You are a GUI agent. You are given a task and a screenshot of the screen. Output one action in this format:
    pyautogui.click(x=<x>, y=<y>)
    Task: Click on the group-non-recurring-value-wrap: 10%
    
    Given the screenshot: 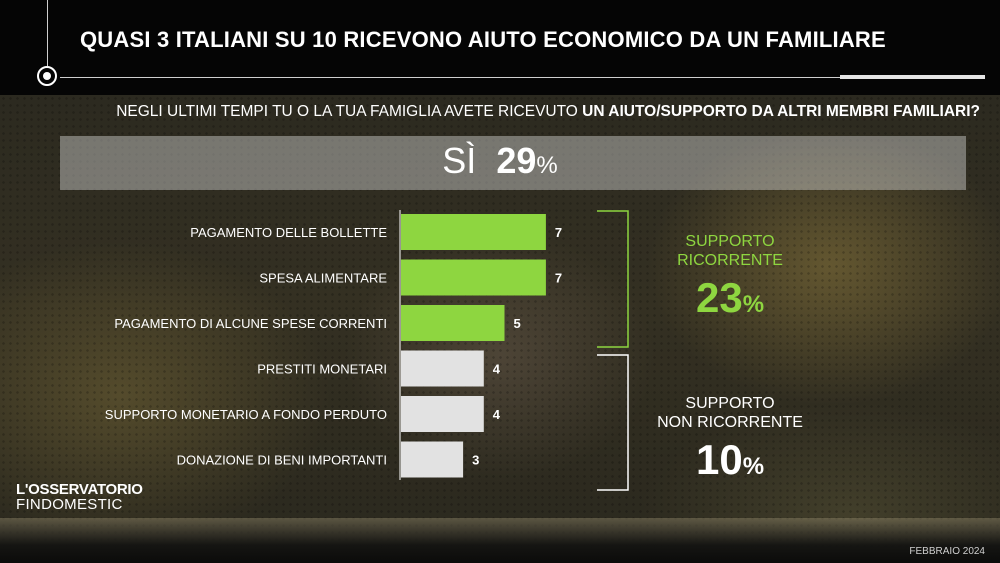 What is the action you would take?
    pyautogui.click(x=730, y=460)
    